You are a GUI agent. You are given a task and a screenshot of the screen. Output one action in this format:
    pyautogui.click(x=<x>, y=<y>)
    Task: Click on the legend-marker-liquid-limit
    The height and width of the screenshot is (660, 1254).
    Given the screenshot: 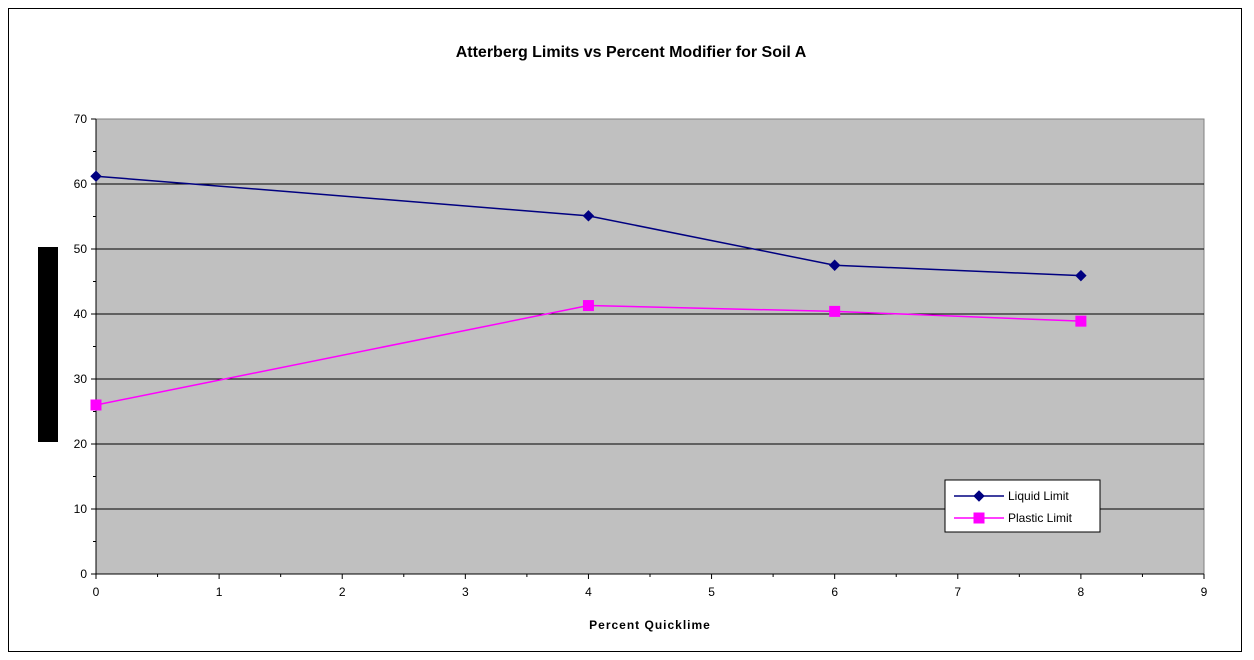 What is the action you would take?
    pyautogui.click(x=979, y=496)
    